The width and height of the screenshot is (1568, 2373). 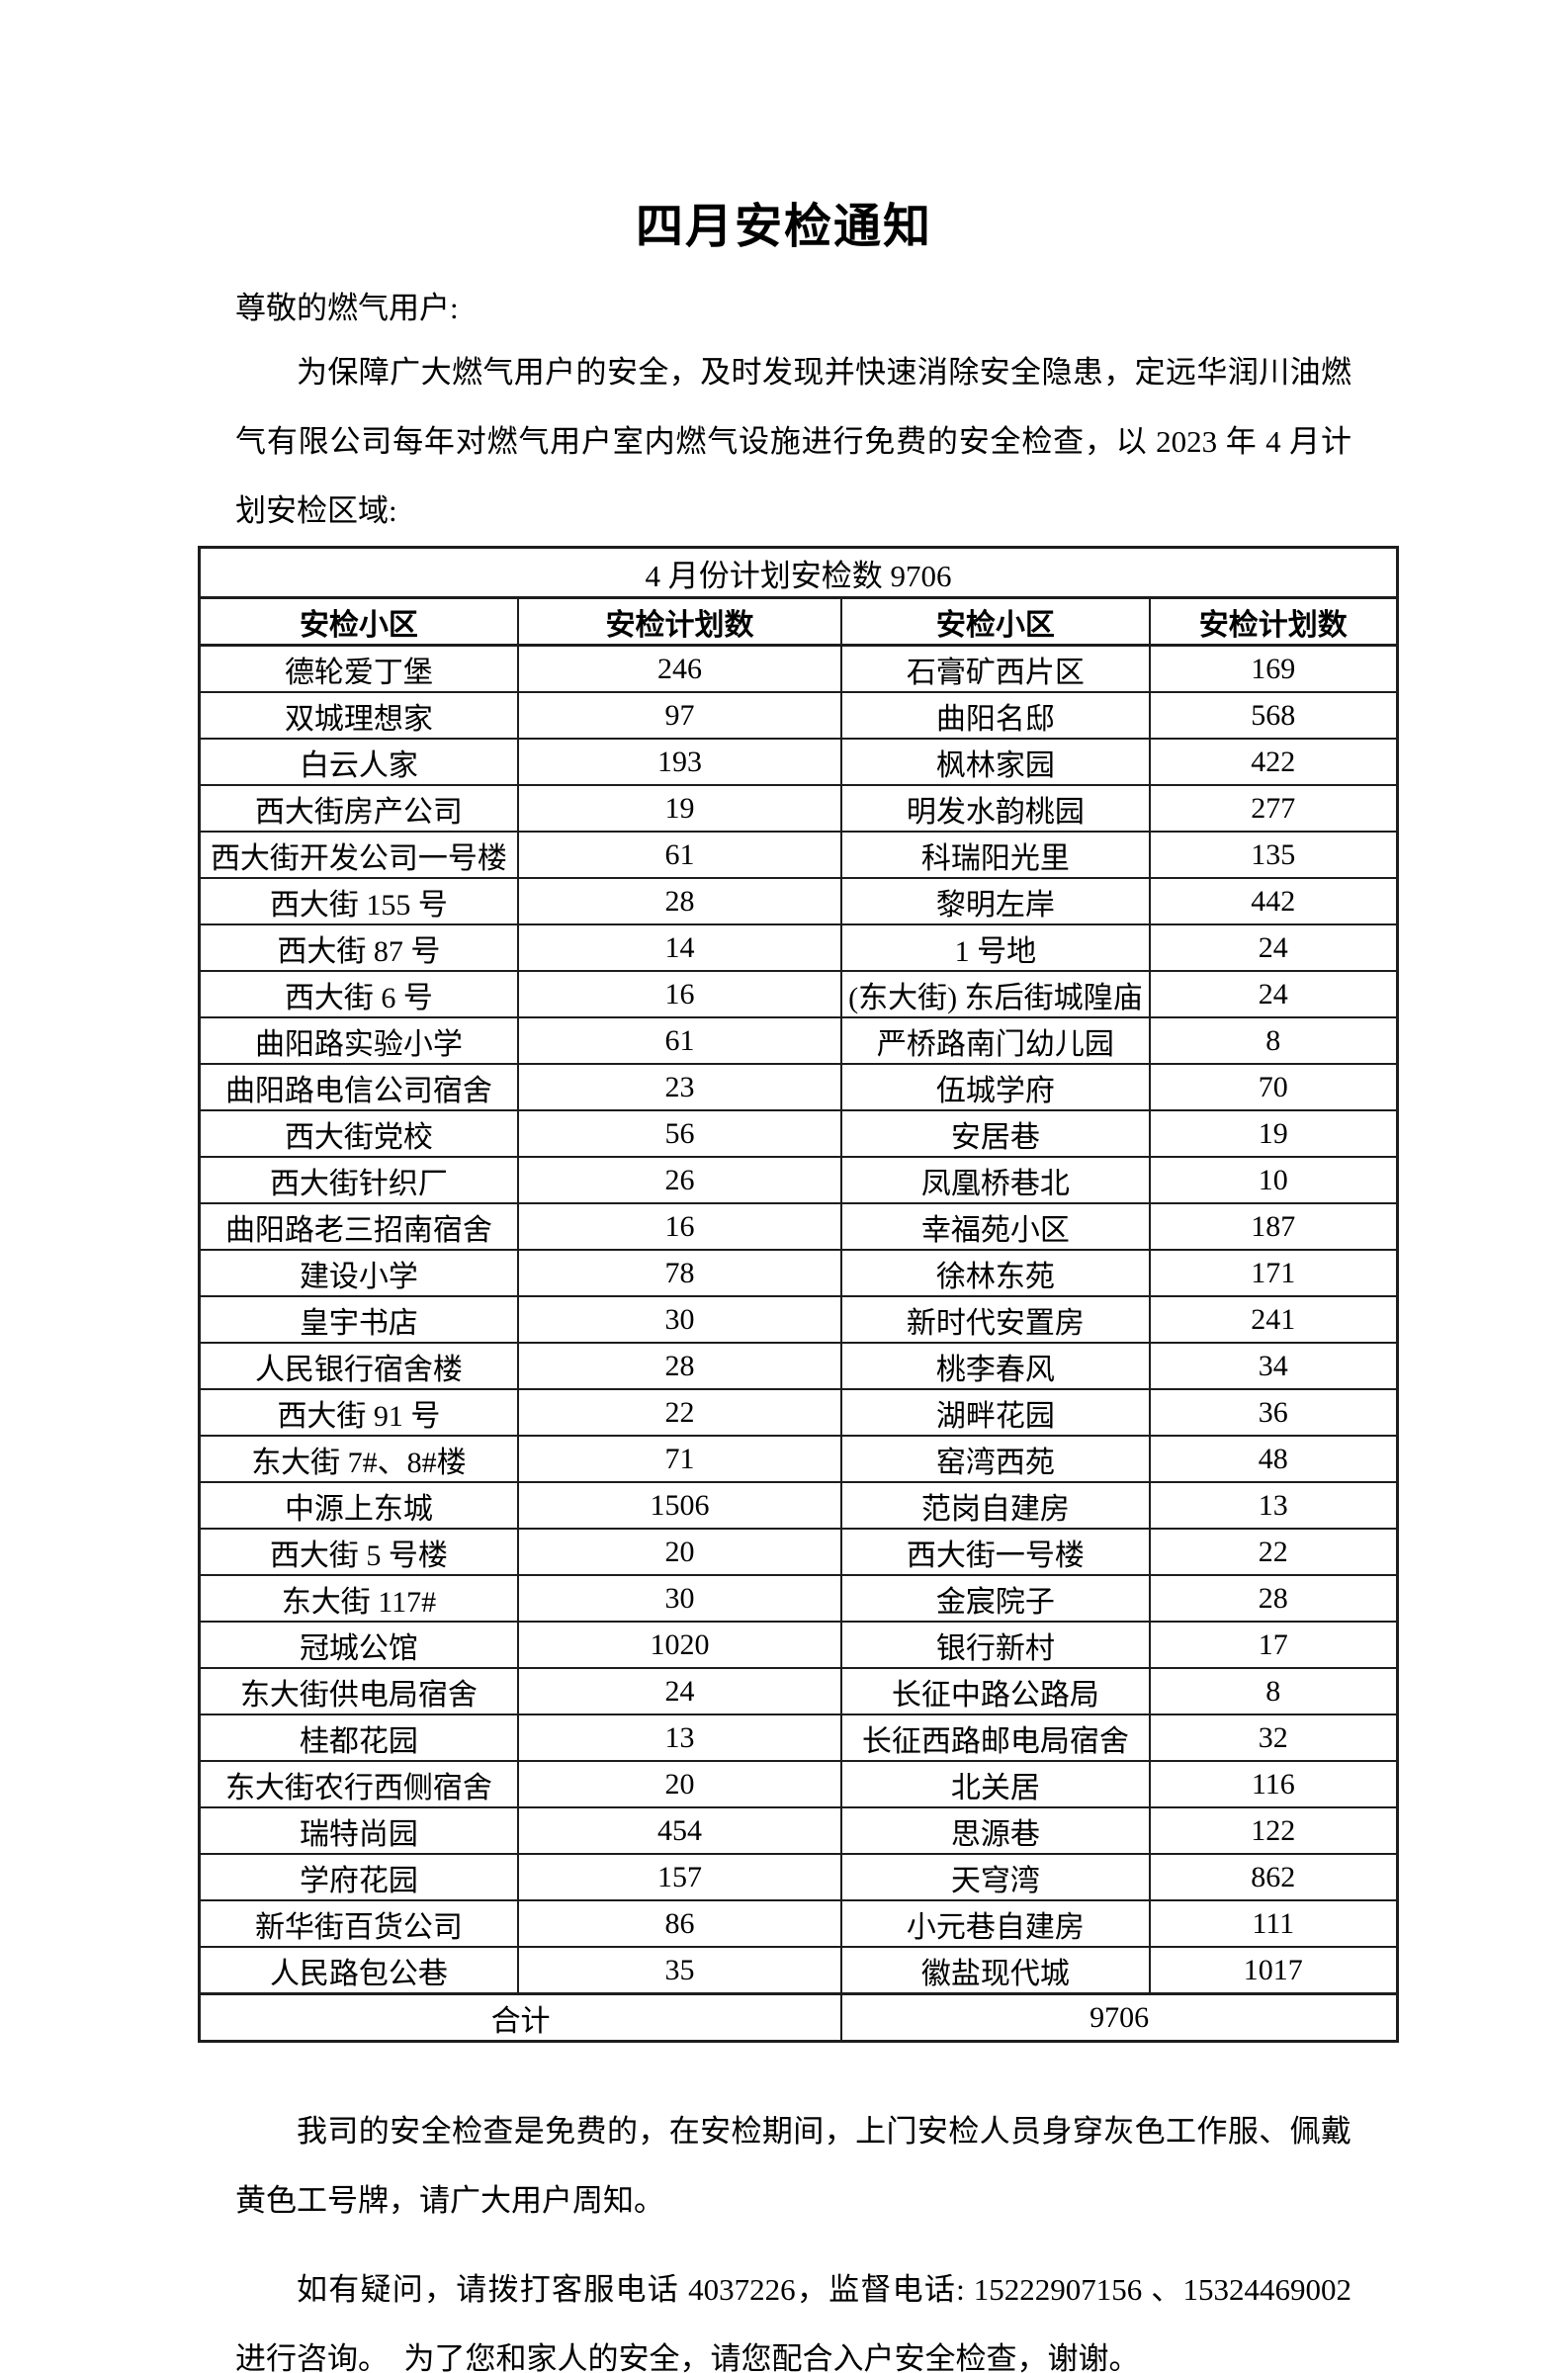 What do you see at coordinates (679, 1830) in the screenshot?
I see `plan-count-cell-left: 454` at bounding box center [679, 1830].